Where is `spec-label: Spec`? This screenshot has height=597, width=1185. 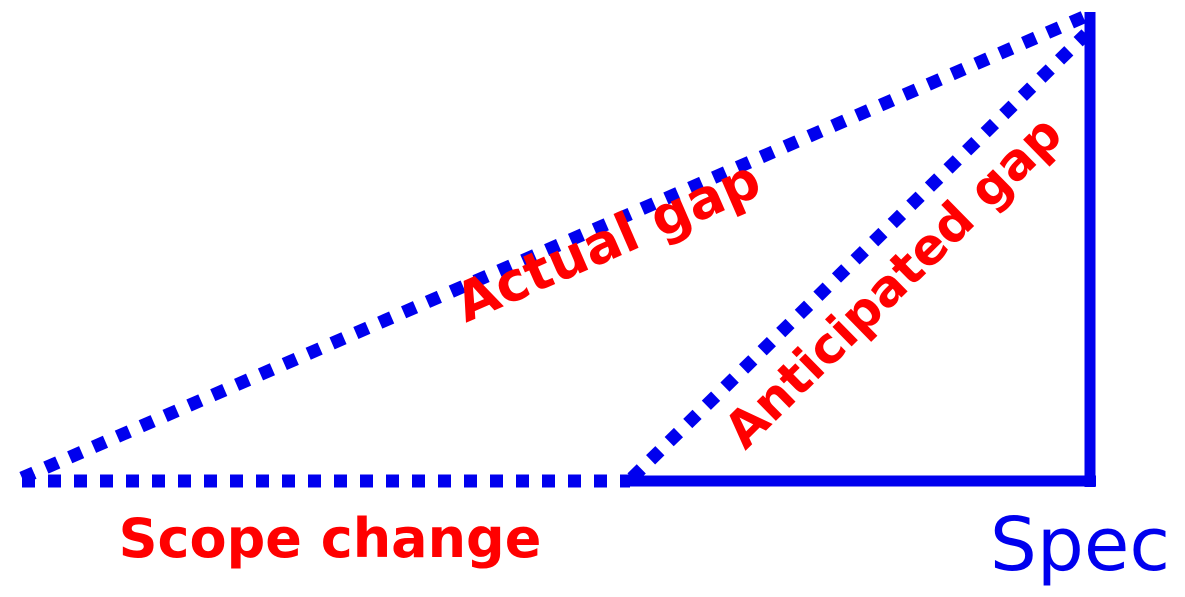
spec-label: Spec is located at coordinates (1080, 545).